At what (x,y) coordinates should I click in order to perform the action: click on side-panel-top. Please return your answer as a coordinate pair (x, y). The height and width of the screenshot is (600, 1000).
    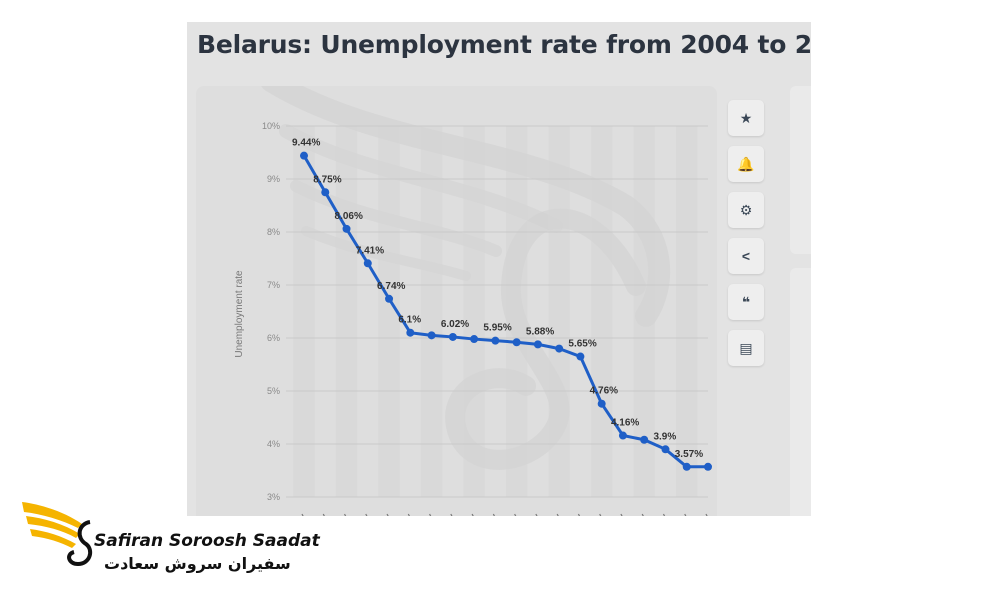
    Looking at the image, I should click on (800, 170).